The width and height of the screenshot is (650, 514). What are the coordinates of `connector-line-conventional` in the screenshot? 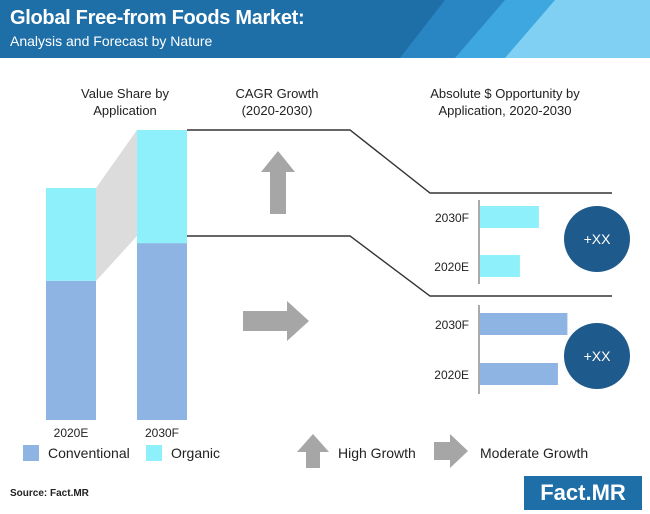 It's located at (399, 266).